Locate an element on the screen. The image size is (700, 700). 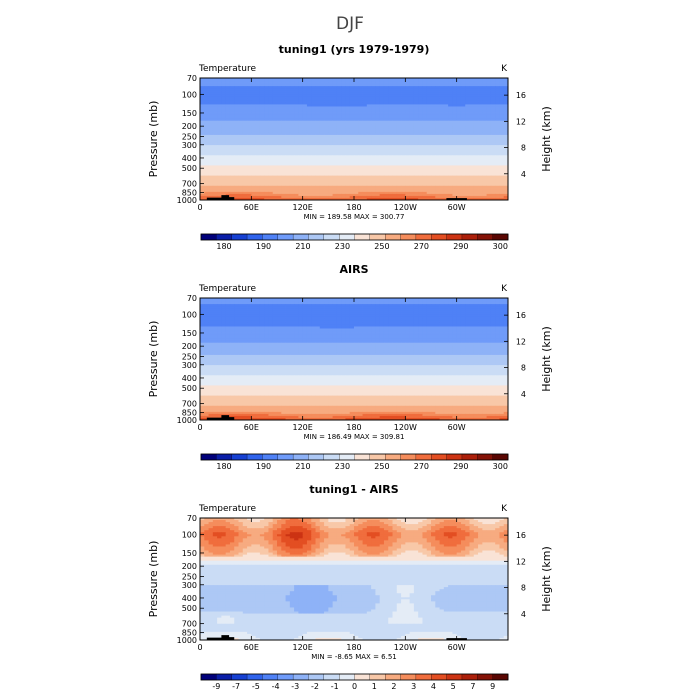
contour-field is located at coordinates (354, 139).